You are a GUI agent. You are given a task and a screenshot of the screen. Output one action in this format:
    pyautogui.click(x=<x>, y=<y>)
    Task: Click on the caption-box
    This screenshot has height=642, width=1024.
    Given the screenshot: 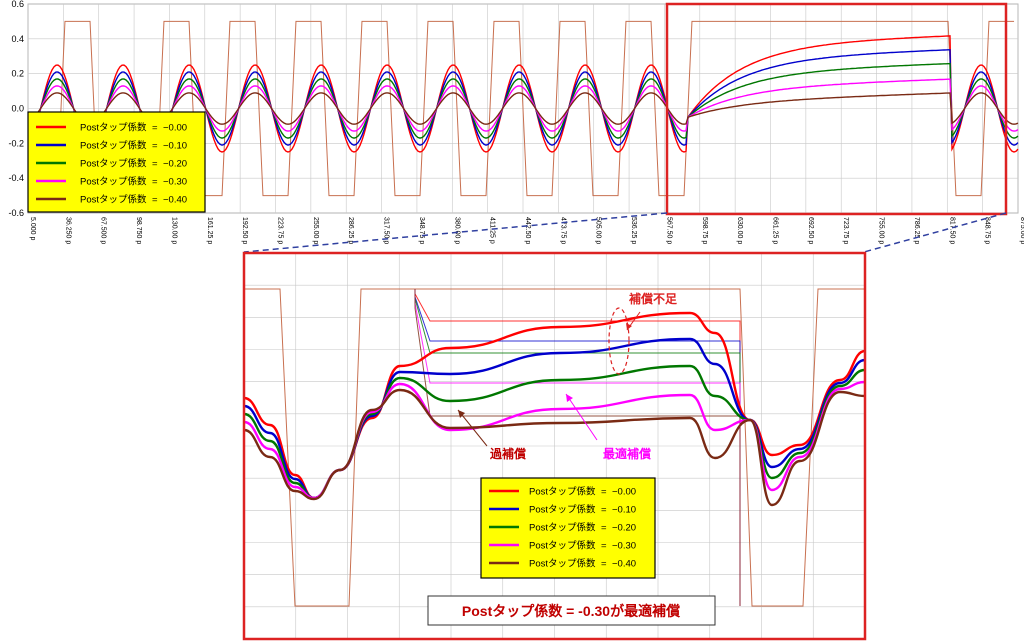 What is the action you would take?
    pyautogui.click(x=571, y=610)
    